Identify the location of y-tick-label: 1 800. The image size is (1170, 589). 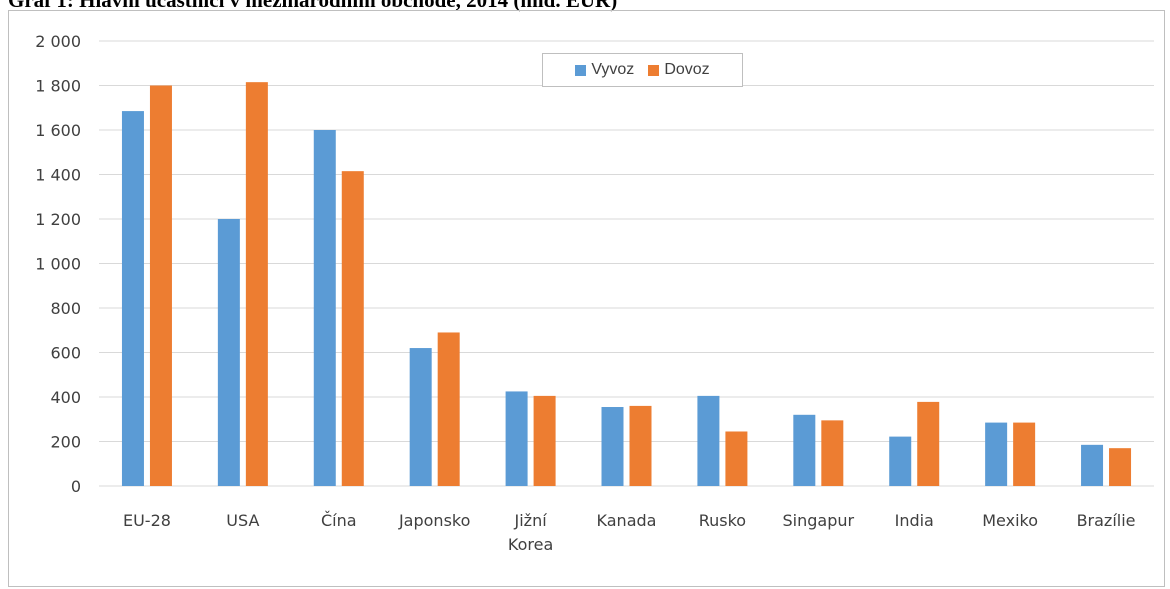
(58, 86).